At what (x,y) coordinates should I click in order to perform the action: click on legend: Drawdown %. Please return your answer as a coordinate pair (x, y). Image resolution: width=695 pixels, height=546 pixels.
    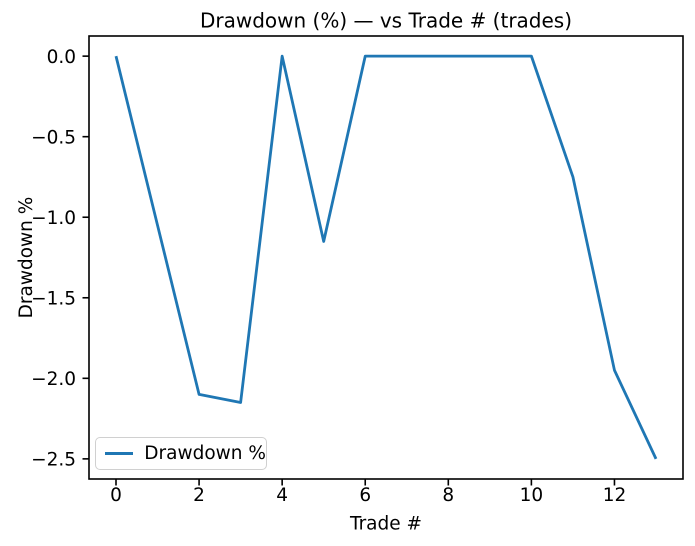
    Looking at the image, I should click on (181, 453).